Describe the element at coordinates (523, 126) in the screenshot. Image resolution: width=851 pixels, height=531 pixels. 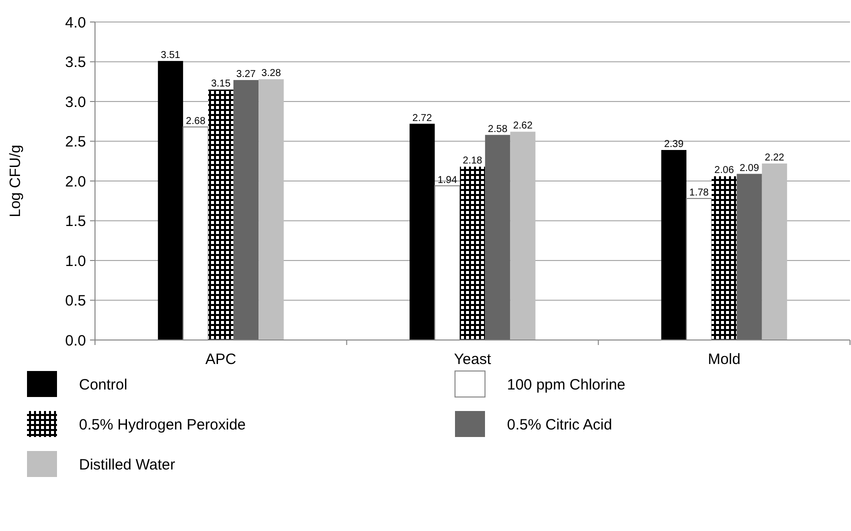
I see `data-label: 2.62` at that location.